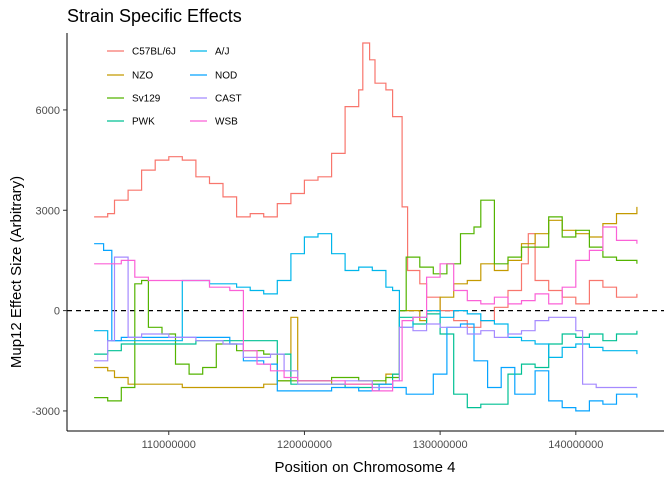  Describe the element at coordinates (440, 445) in the screenshot. I see `x-tick-label: 130000000` at that location.